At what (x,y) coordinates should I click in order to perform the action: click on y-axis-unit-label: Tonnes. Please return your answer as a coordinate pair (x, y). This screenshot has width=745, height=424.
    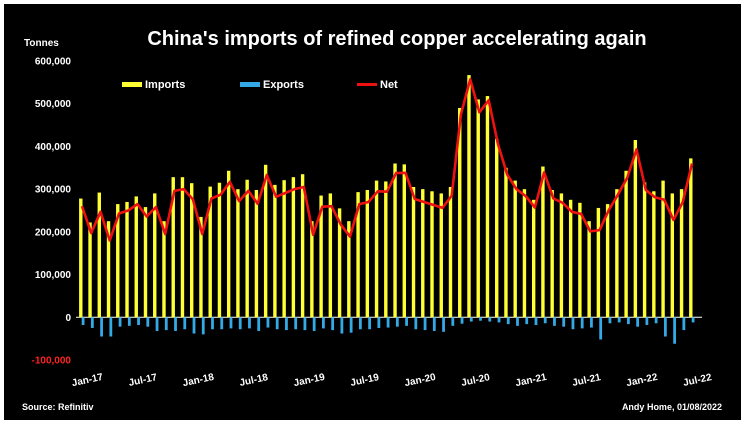
    Looking at the image, I should click on (41, 43).